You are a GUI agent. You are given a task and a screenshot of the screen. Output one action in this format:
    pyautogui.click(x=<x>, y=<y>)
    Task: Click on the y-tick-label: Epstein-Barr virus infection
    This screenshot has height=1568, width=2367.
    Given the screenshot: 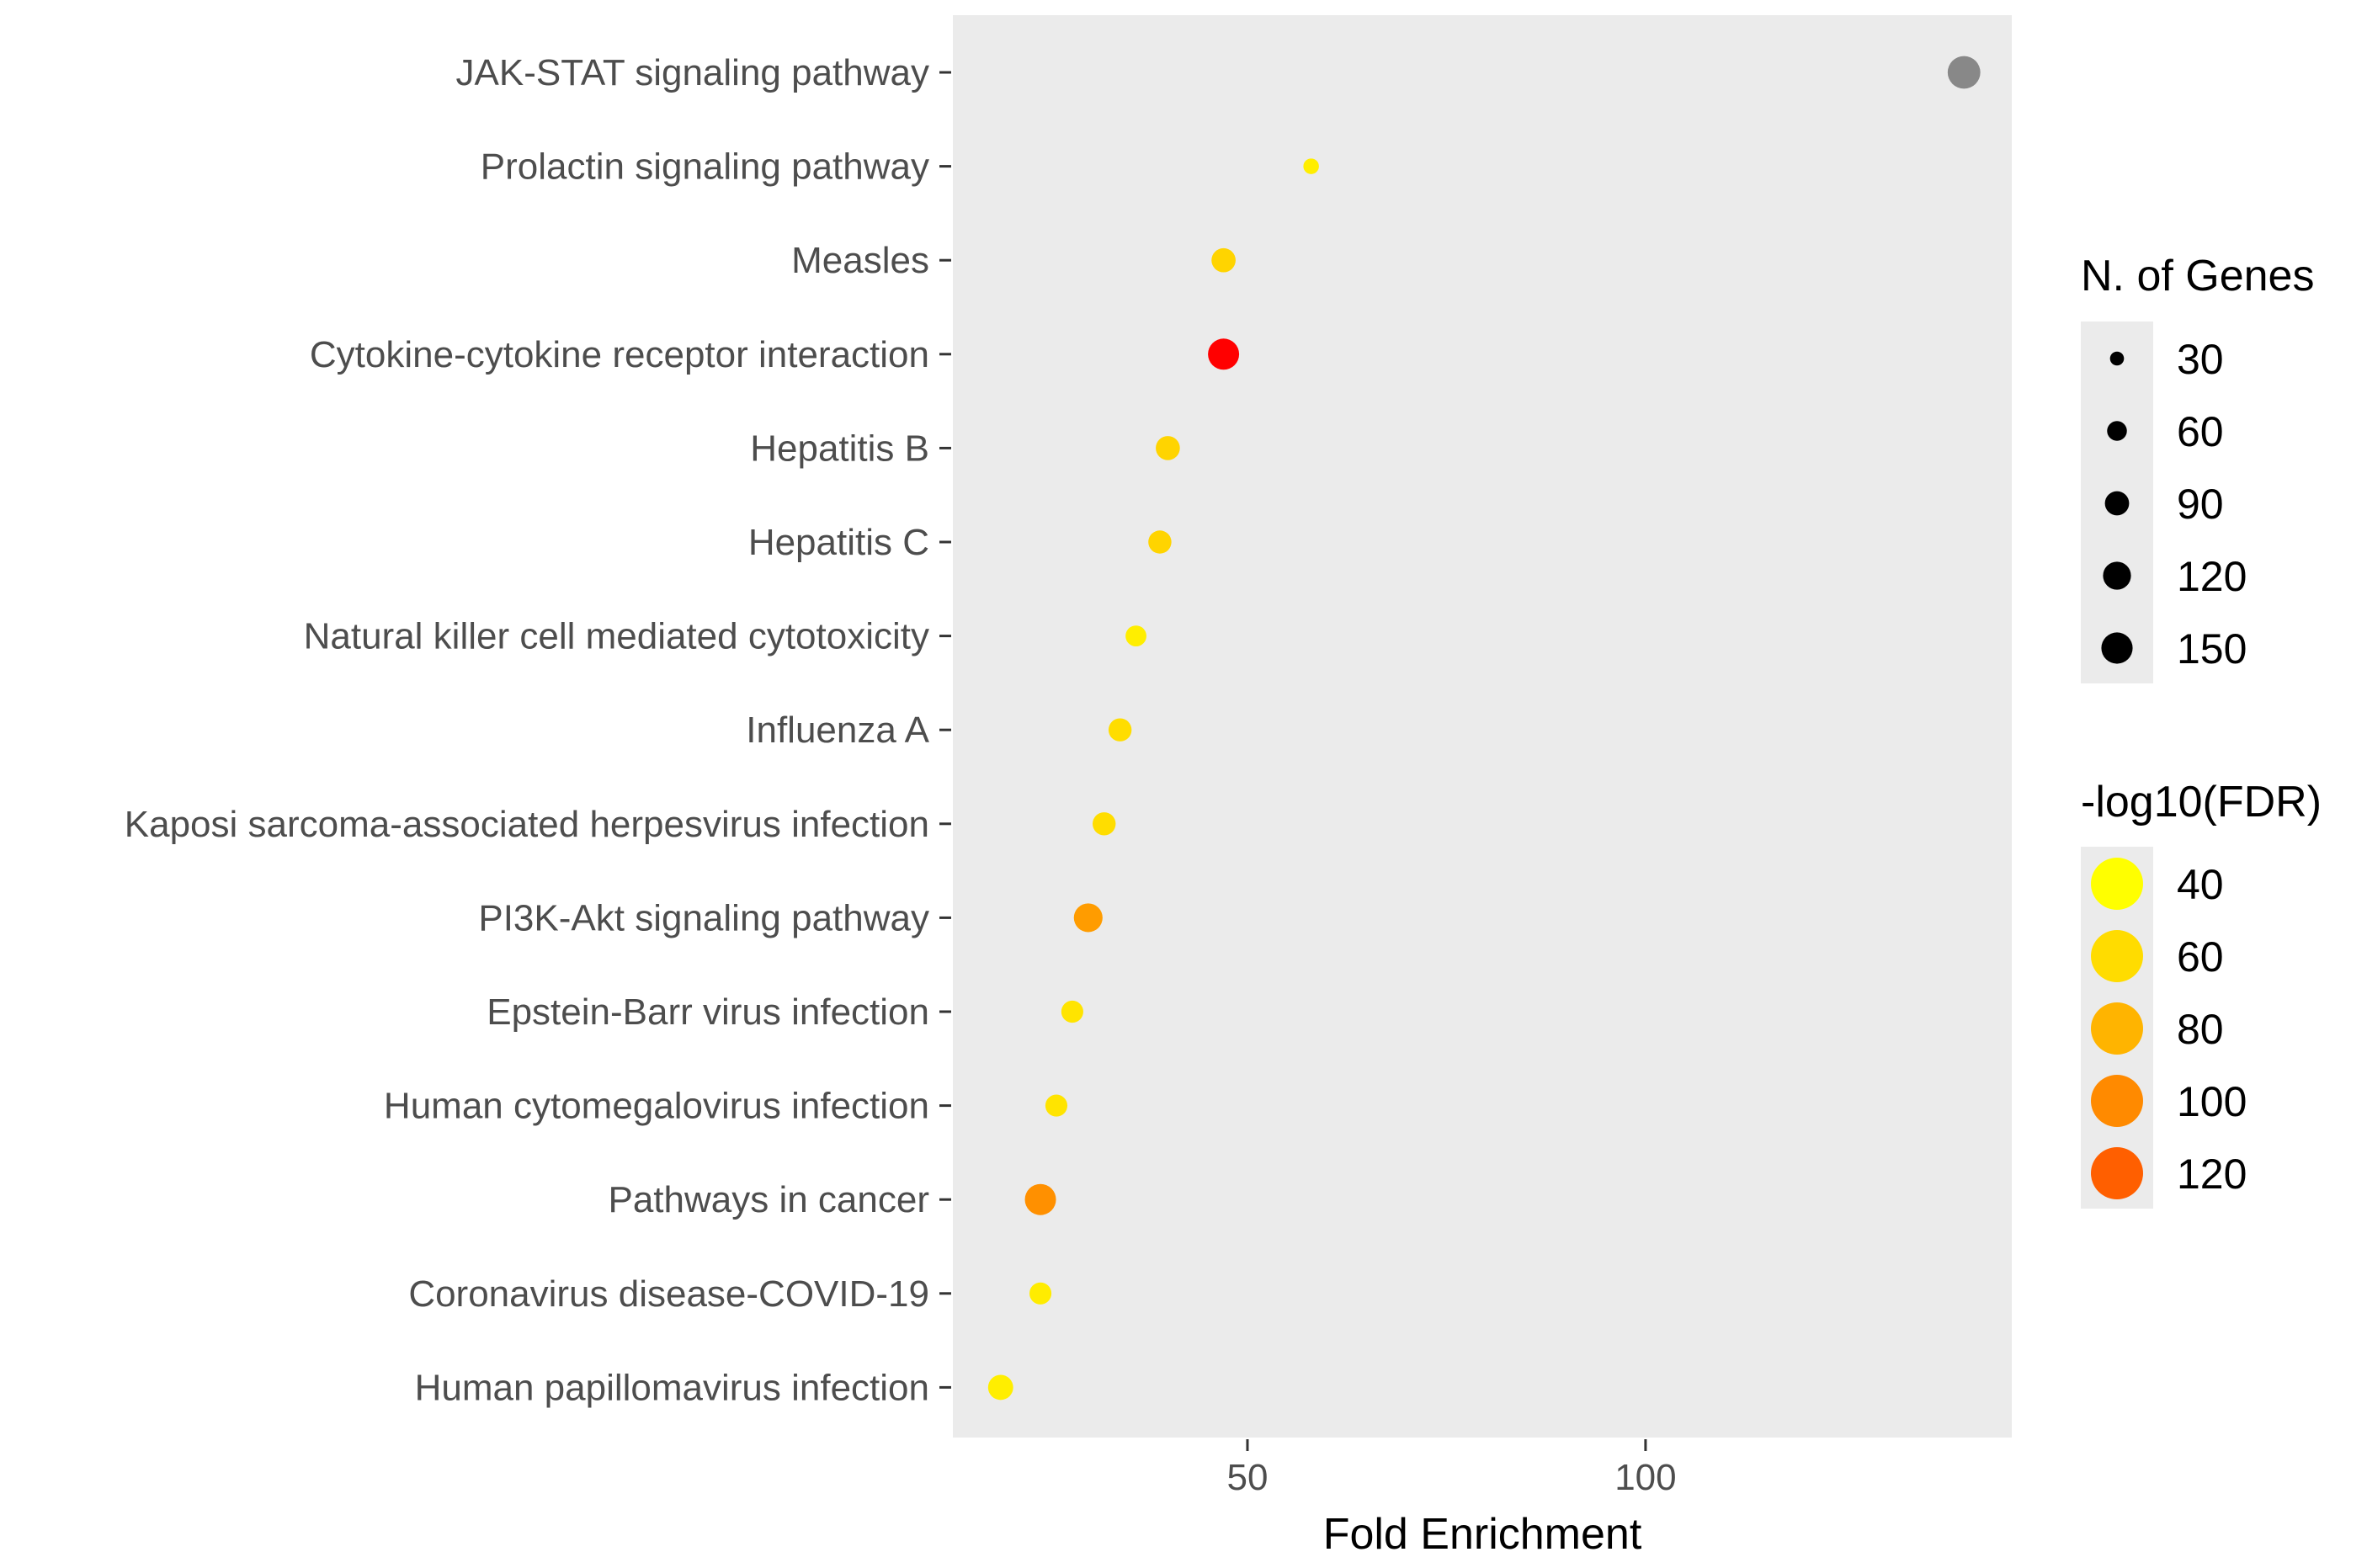 What is the action you would take?
    pyautogui.click(x=708, y=1012)
    